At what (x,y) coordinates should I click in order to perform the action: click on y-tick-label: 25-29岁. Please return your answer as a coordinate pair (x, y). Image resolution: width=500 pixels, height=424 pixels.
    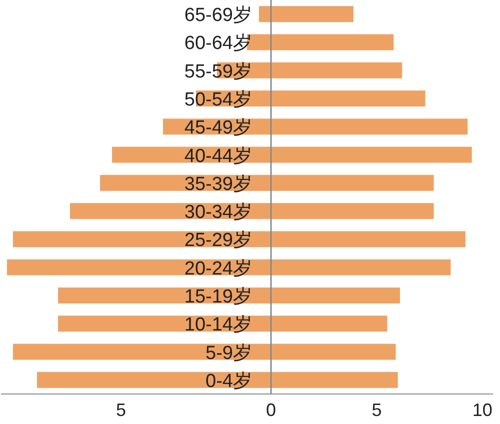
    Looking at the image, I should click on (218, 241).